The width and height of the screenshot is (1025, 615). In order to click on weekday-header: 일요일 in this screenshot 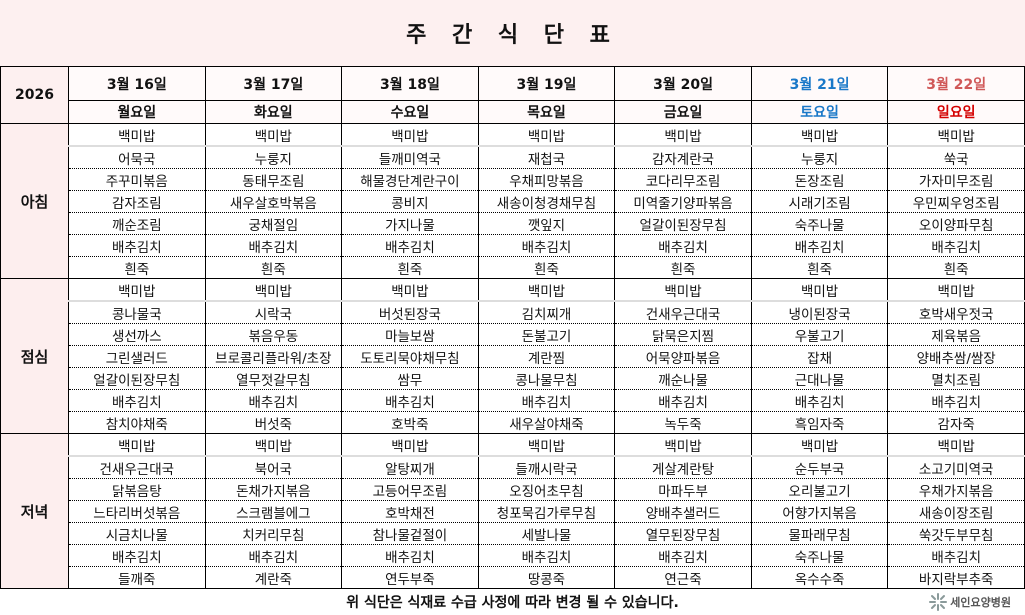, I will do `click(956, 112)`.